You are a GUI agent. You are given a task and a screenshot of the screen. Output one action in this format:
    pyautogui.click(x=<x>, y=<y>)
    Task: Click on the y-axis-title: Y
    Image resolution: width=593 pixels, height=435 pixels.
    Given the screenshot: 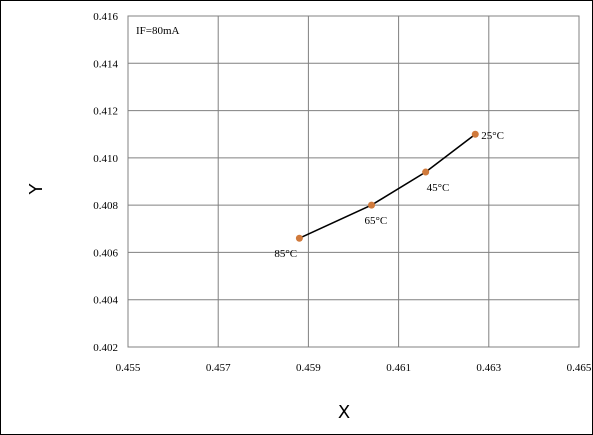 What is the action you would take?
    pyautogui.click(x=36, y=189)
    